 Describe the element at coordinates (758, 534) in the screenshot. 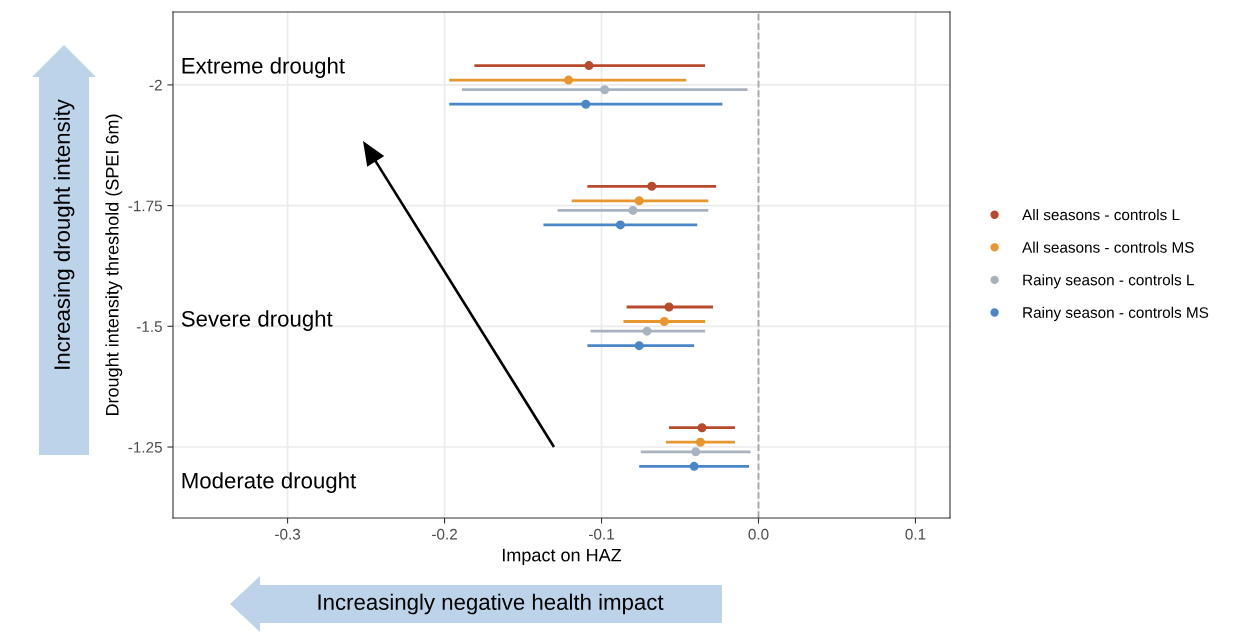

I see `x-tick-label: 0.0` at that location.